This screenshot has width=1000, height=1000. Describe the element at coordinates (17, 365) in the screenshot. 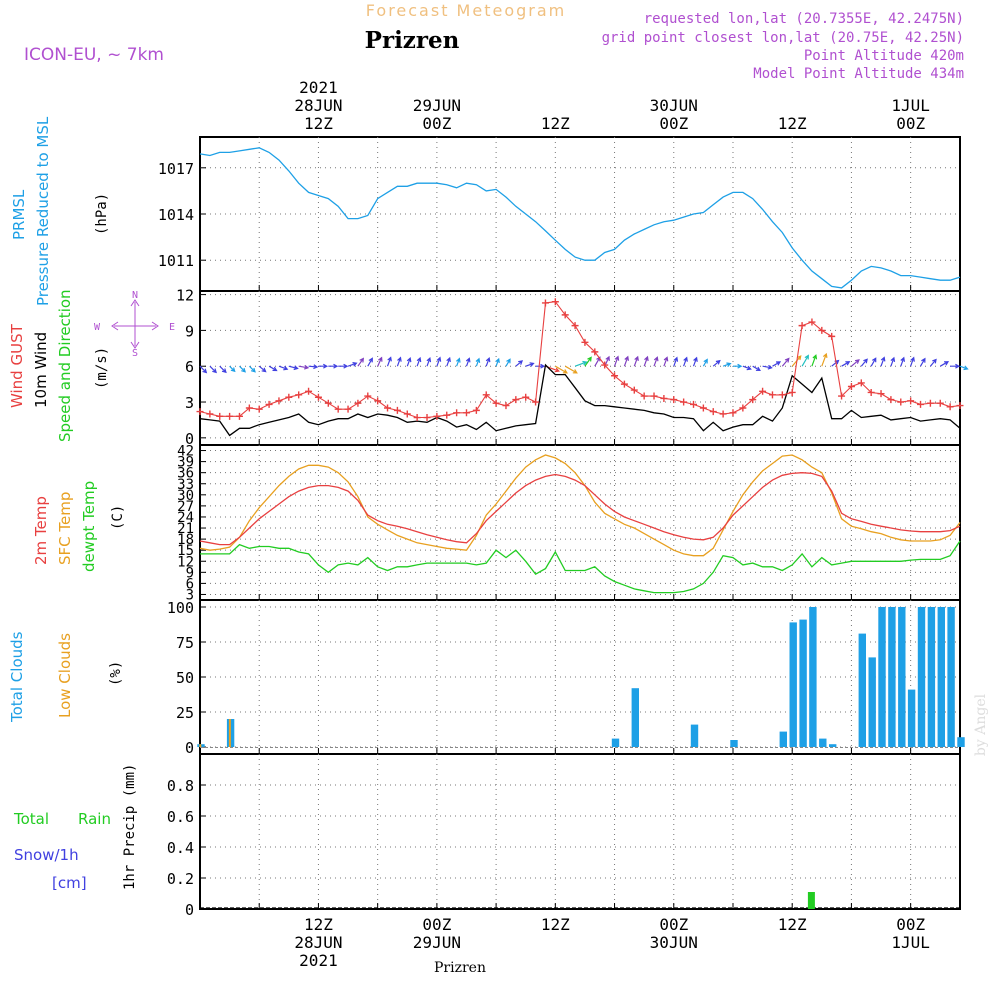

I see `wind-gust-label: Wind GUST` at that location.